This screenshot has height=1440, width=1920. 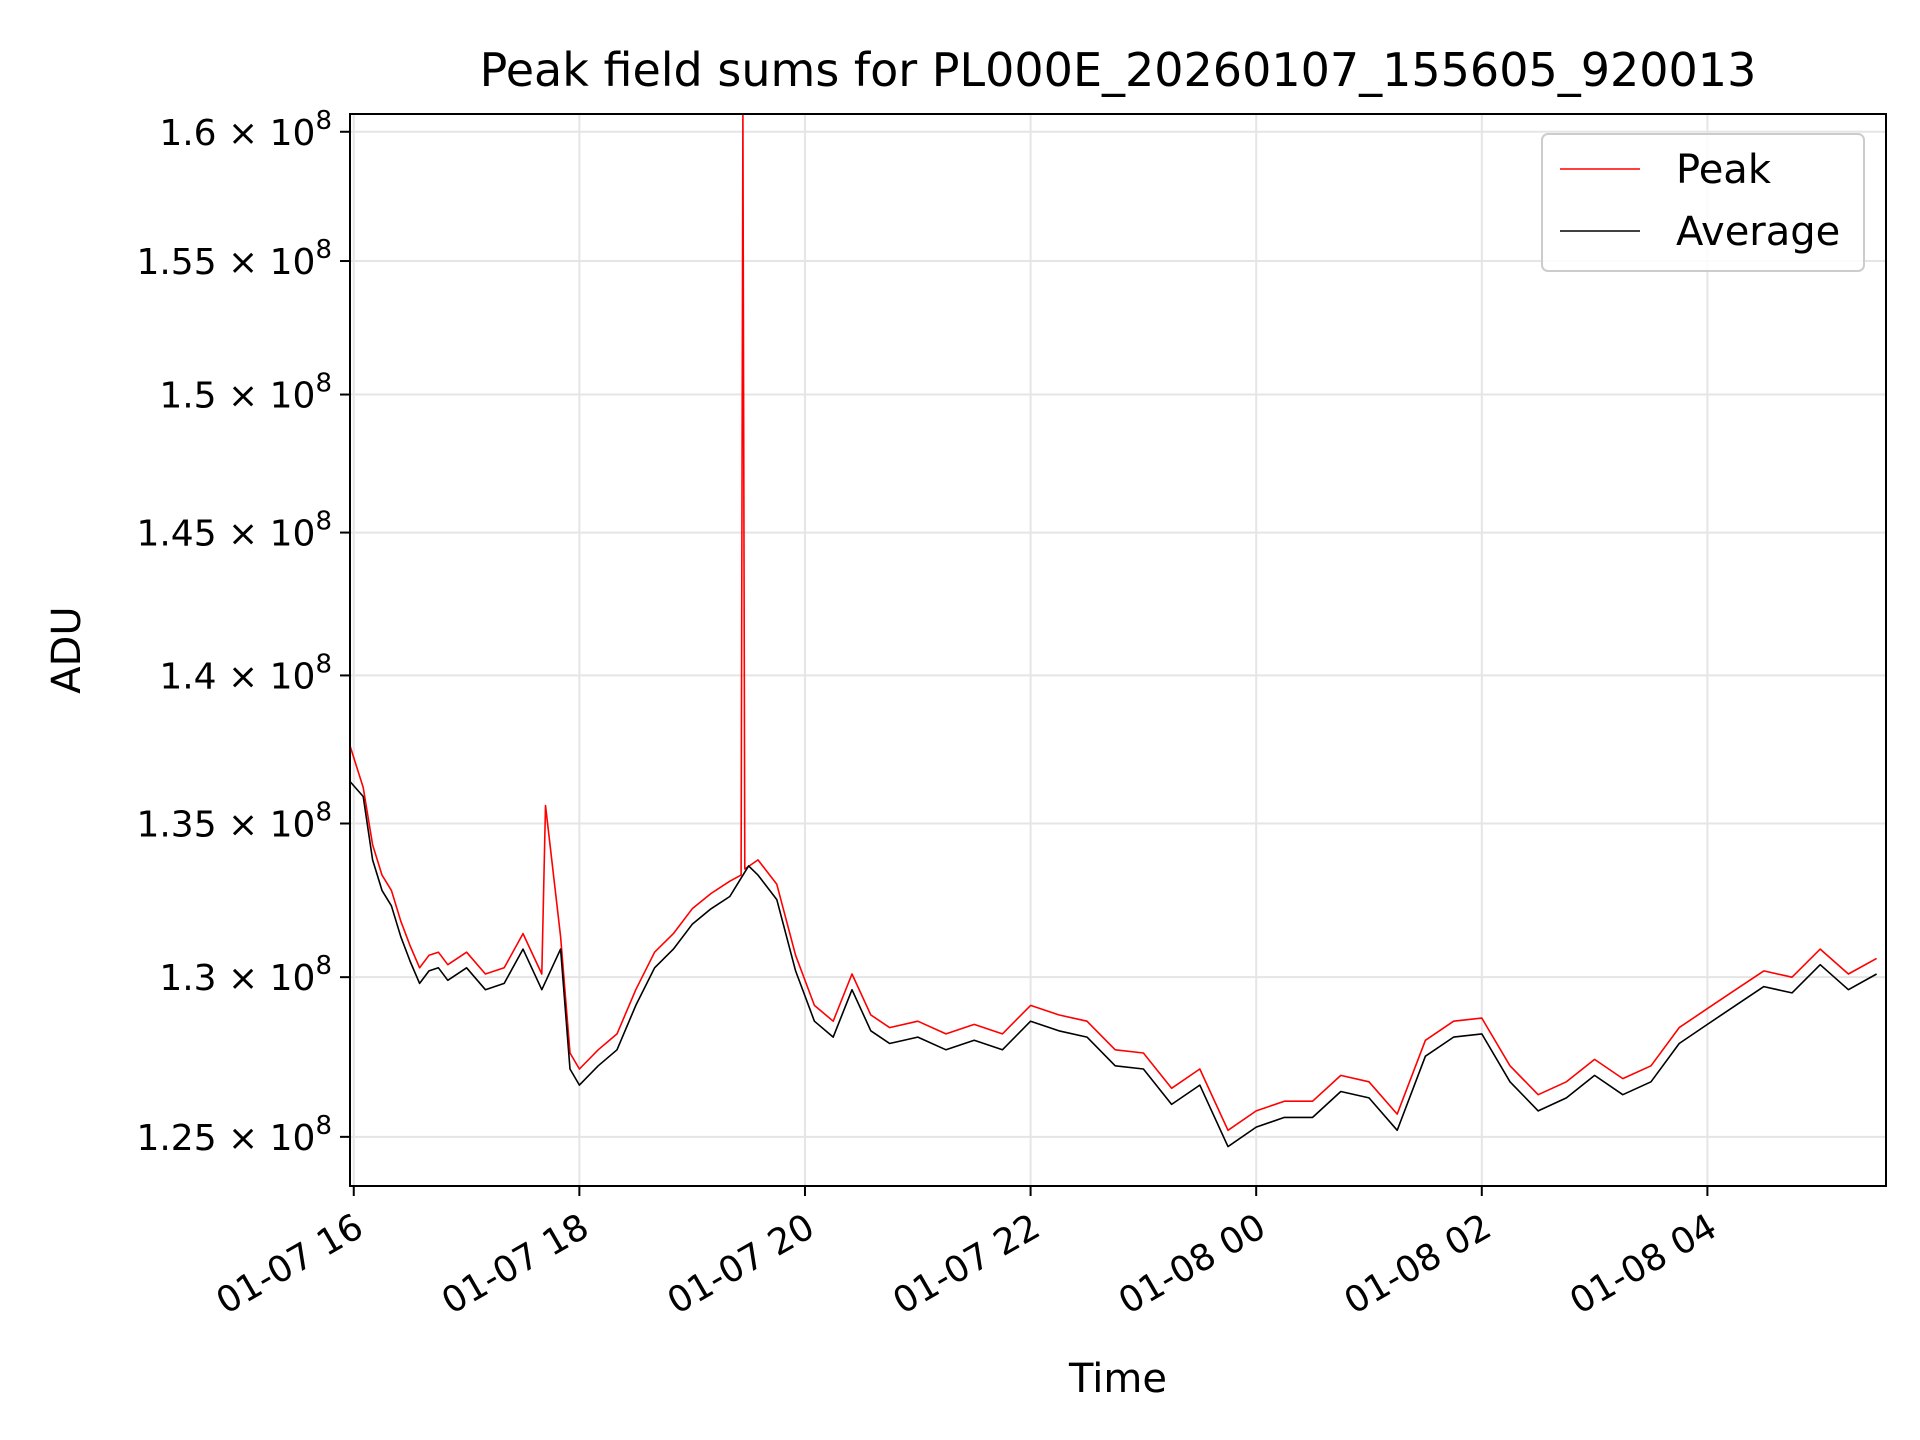 What do you see at coordinates (245, 975) in the screenshot?
I see `y-tick-label: 1.3 × 108` at bounding box center [245, 975].